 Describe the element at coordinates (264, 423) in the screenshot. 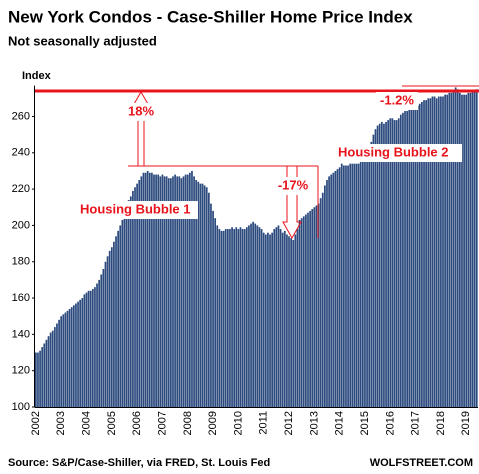

I see `x-tick-label: 2011` at that location.